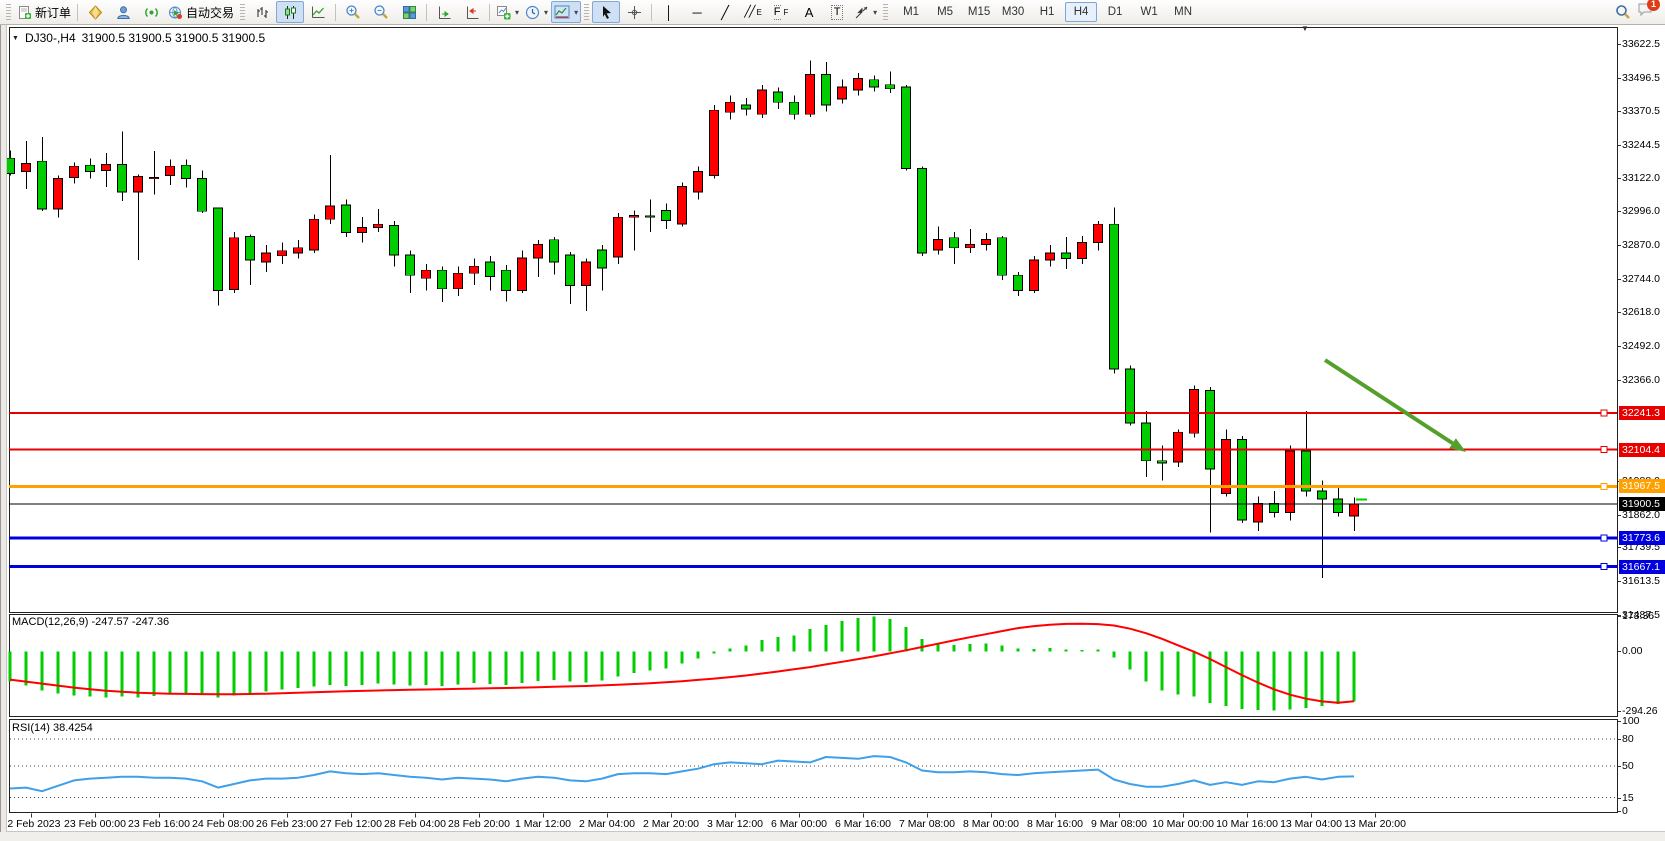  What do you see at coordinates (409, 12) in the screenshot?
I see `tile-windows-button` at bounding box center [409, 12].